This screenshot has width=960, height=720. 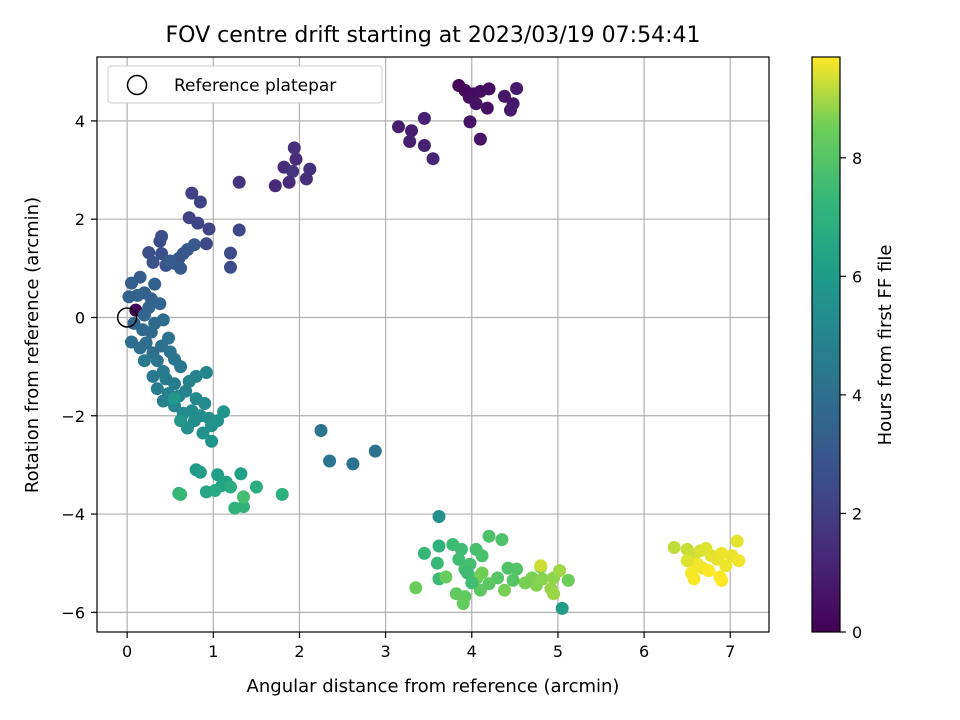 What do you see at coordinates (826, 344) in the screenshot?
I see `colorbar-gradient` at bounding box center [826, 344].